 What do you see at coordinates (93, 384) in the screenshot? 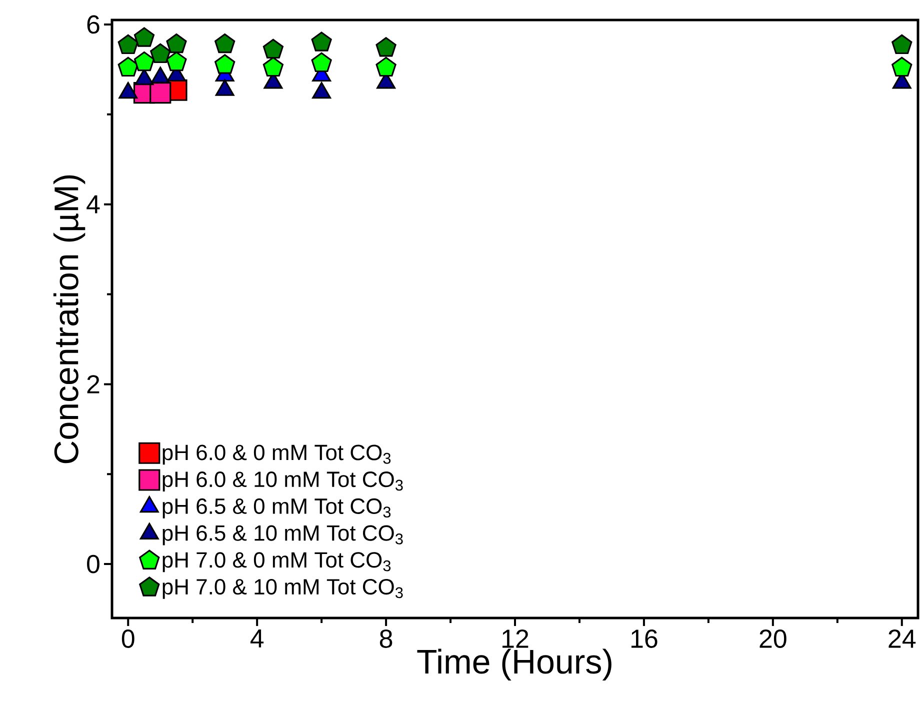
I see `y-tick-label: 2` at bounding box center [93, 384].